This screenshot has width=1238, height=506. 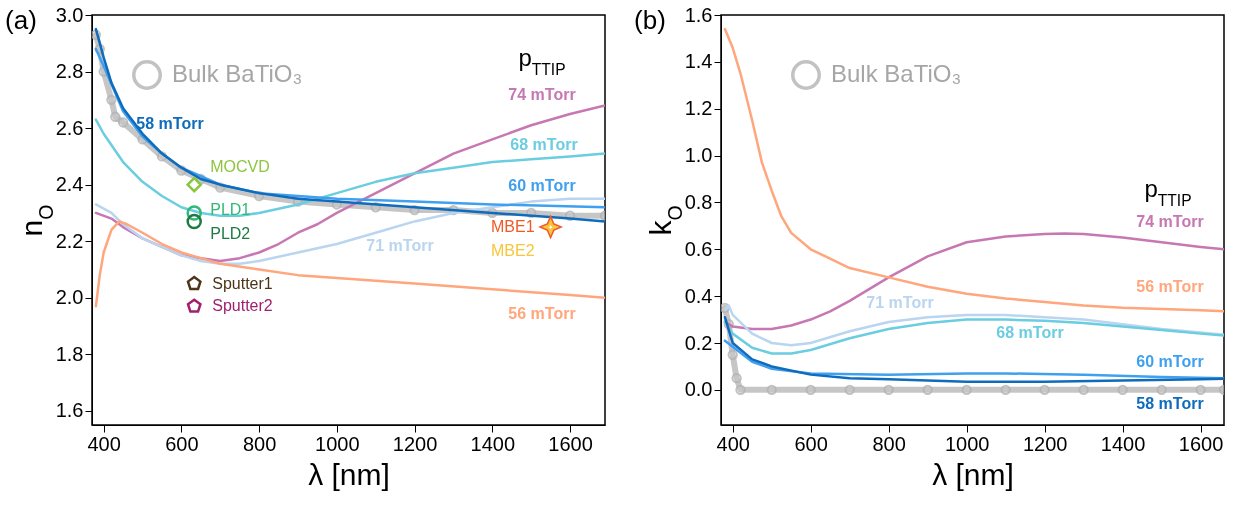 What do you see at coordinates (698, 155) in the screenshot?
I see `y-tick-label: 1.0` at bounding box center [698, 155].